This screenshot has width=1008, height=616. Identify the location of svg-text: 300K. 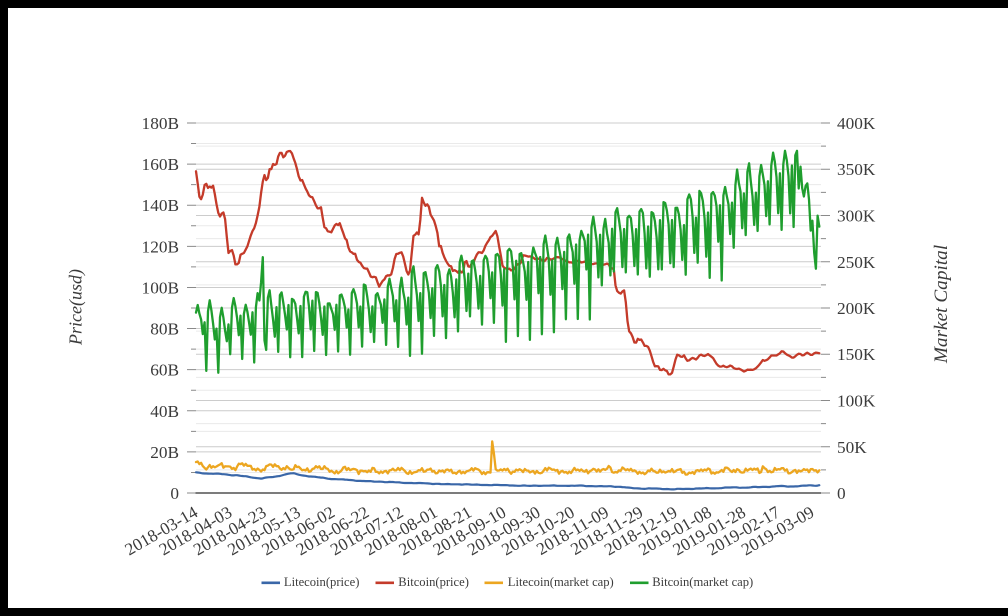
(856, 216).